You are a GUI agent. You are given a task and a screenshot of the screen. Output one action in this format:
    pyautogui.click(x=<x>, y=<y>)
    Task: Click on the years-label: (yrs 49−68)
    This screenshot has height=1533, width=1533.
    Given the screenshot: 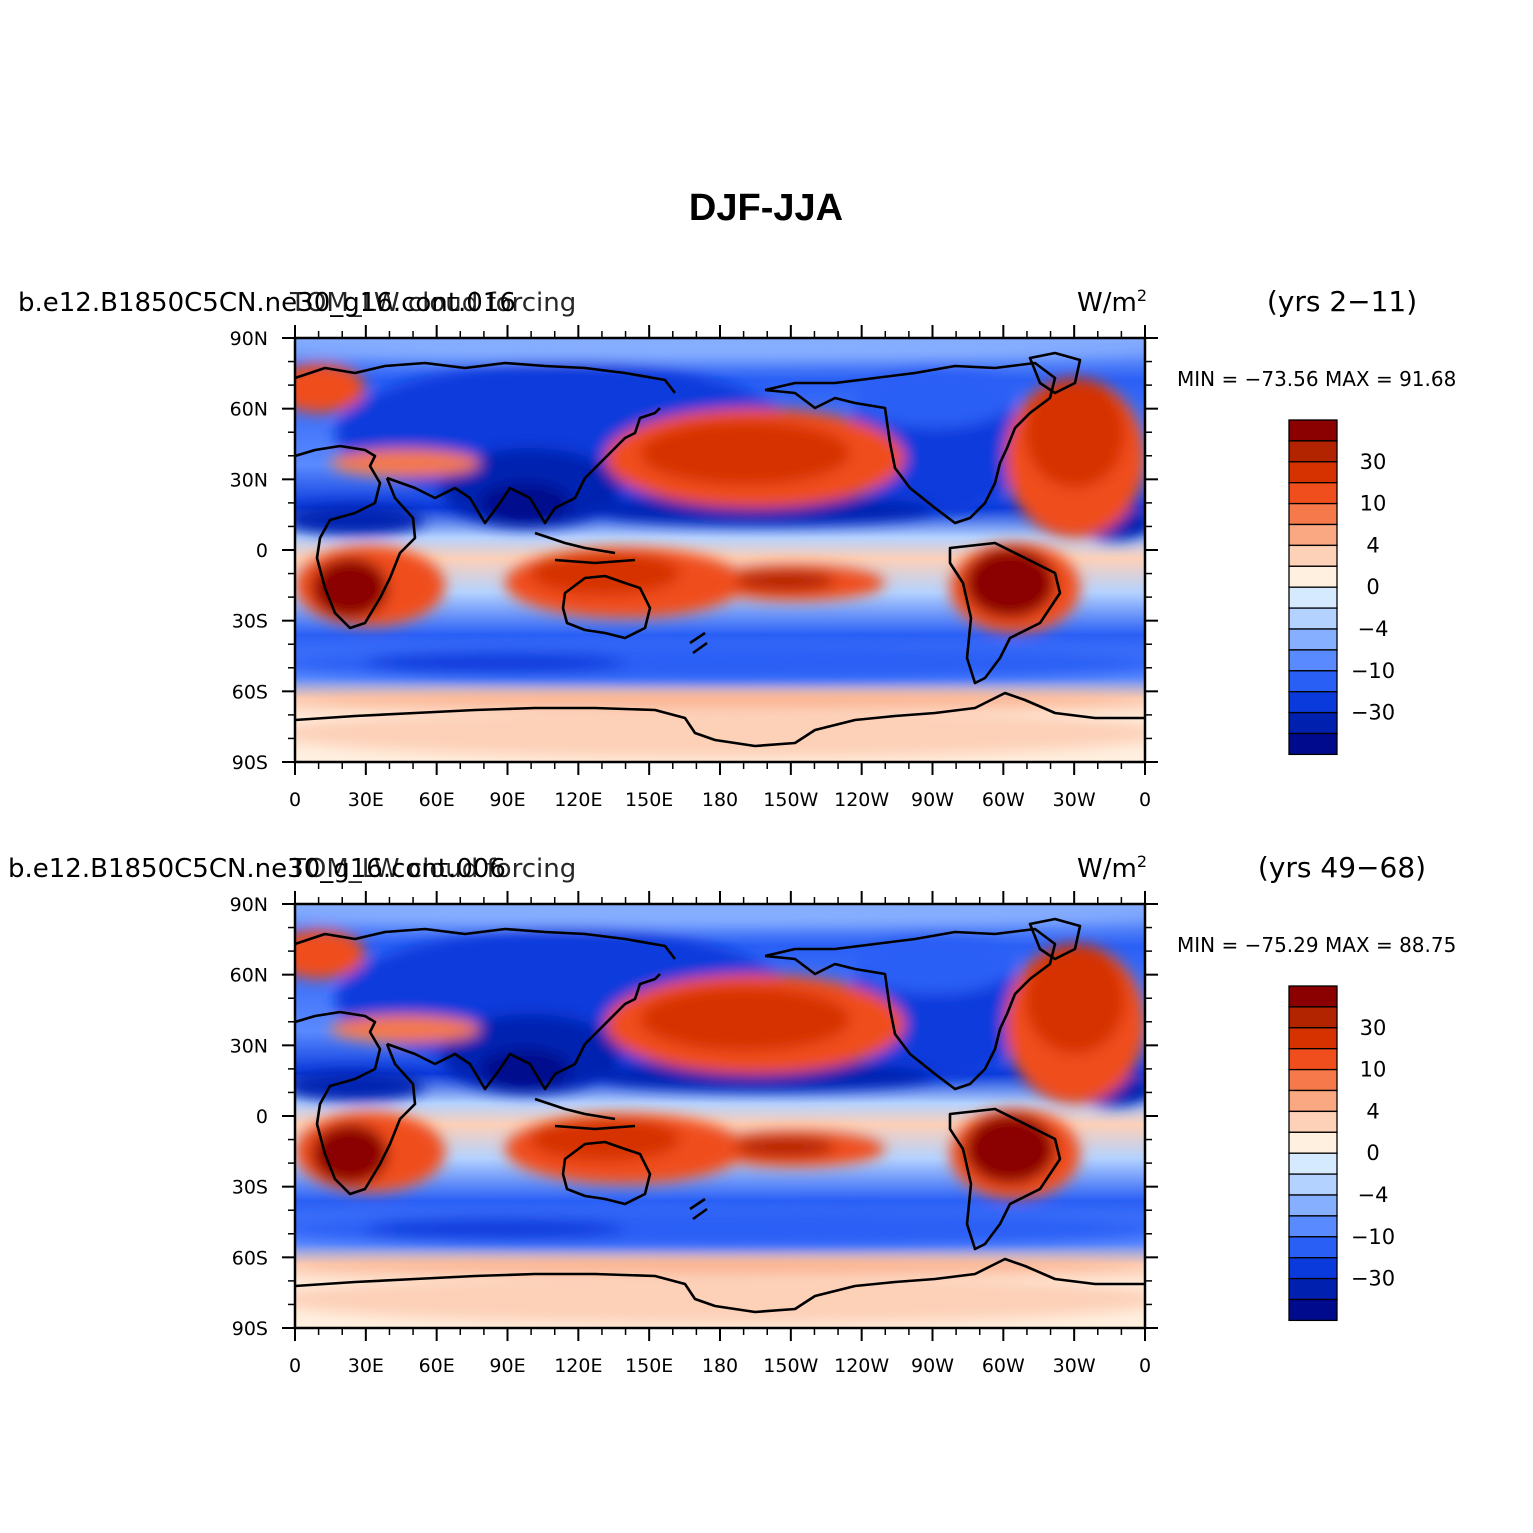 What is the action you would take?
    pyautogui.click(x=1342, y=867)
    